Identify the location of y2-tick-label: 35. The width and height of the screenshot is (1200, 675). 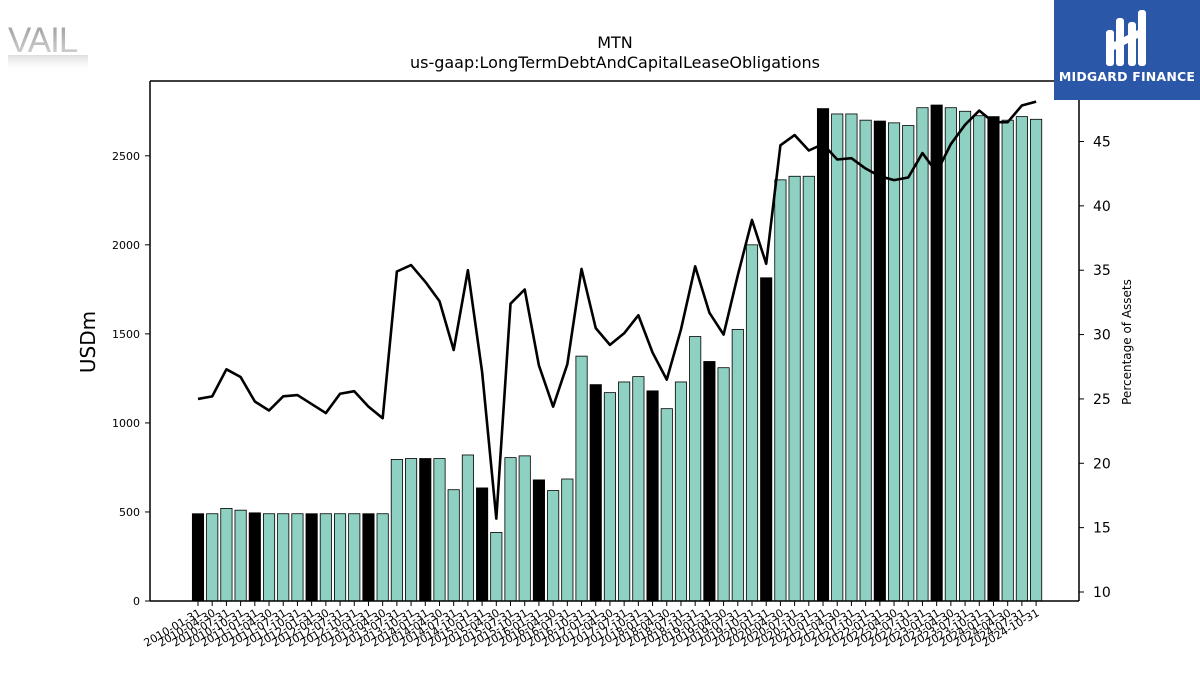
(1102, 271).